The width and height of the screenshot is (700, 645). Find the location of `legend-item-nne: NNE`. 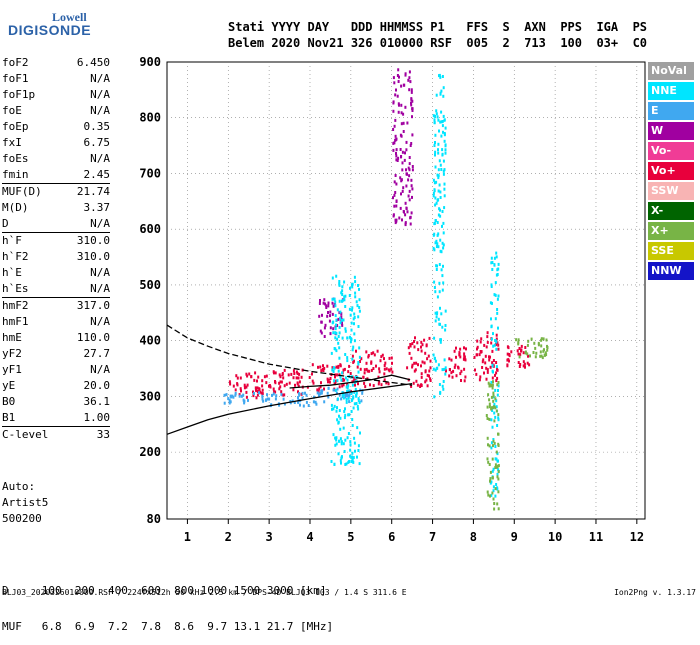

legend-item-nne: NNE is located at coordinates (671, 91).